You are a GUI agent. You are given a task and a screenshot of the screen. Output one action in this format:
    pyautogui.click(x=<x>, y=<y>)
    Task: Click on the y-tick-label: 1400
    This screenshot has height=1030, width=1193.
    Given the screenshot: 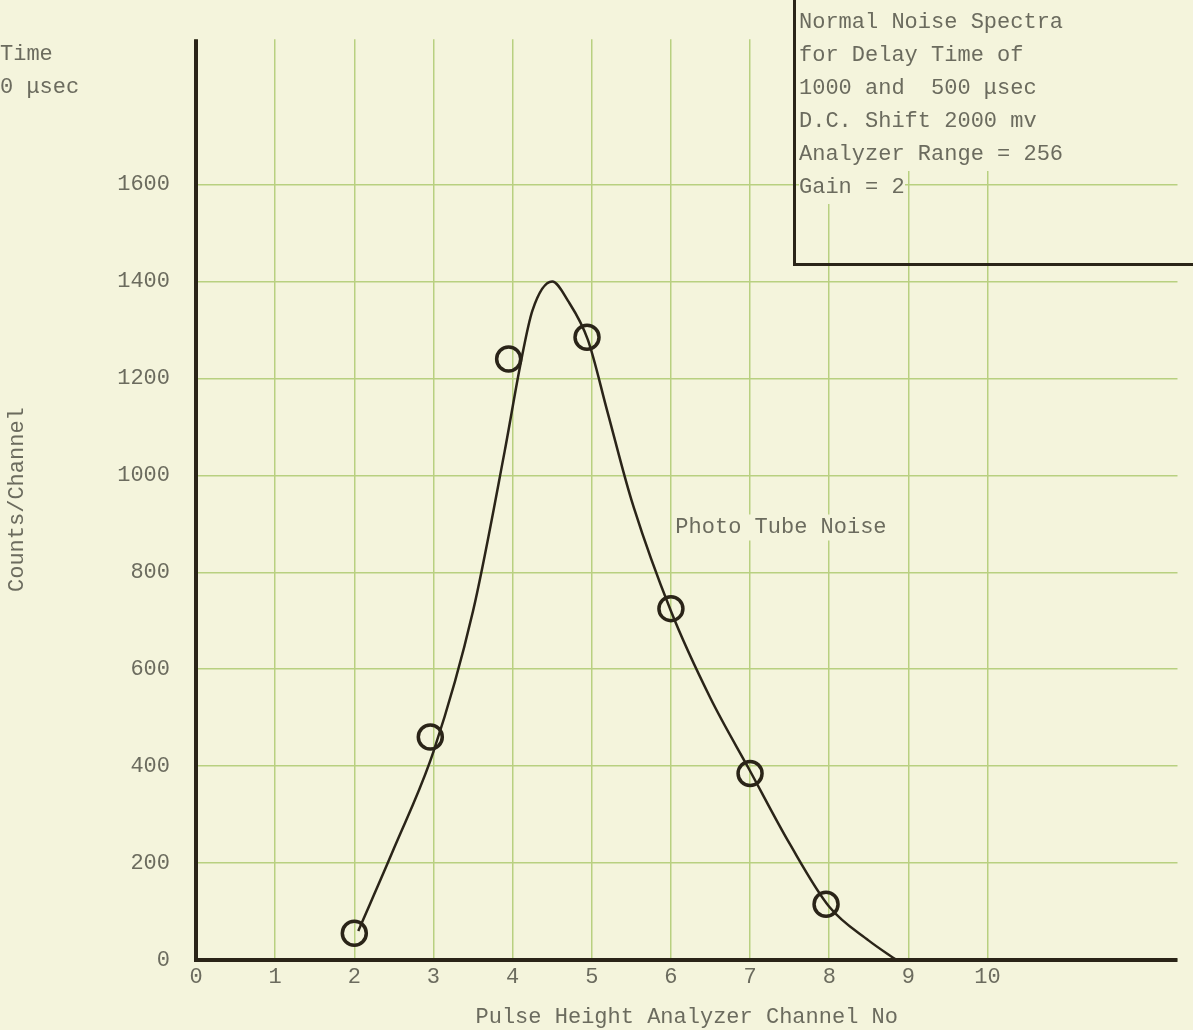 What is the action you would take?
    pyautogui.click(x=143, y=282)
    